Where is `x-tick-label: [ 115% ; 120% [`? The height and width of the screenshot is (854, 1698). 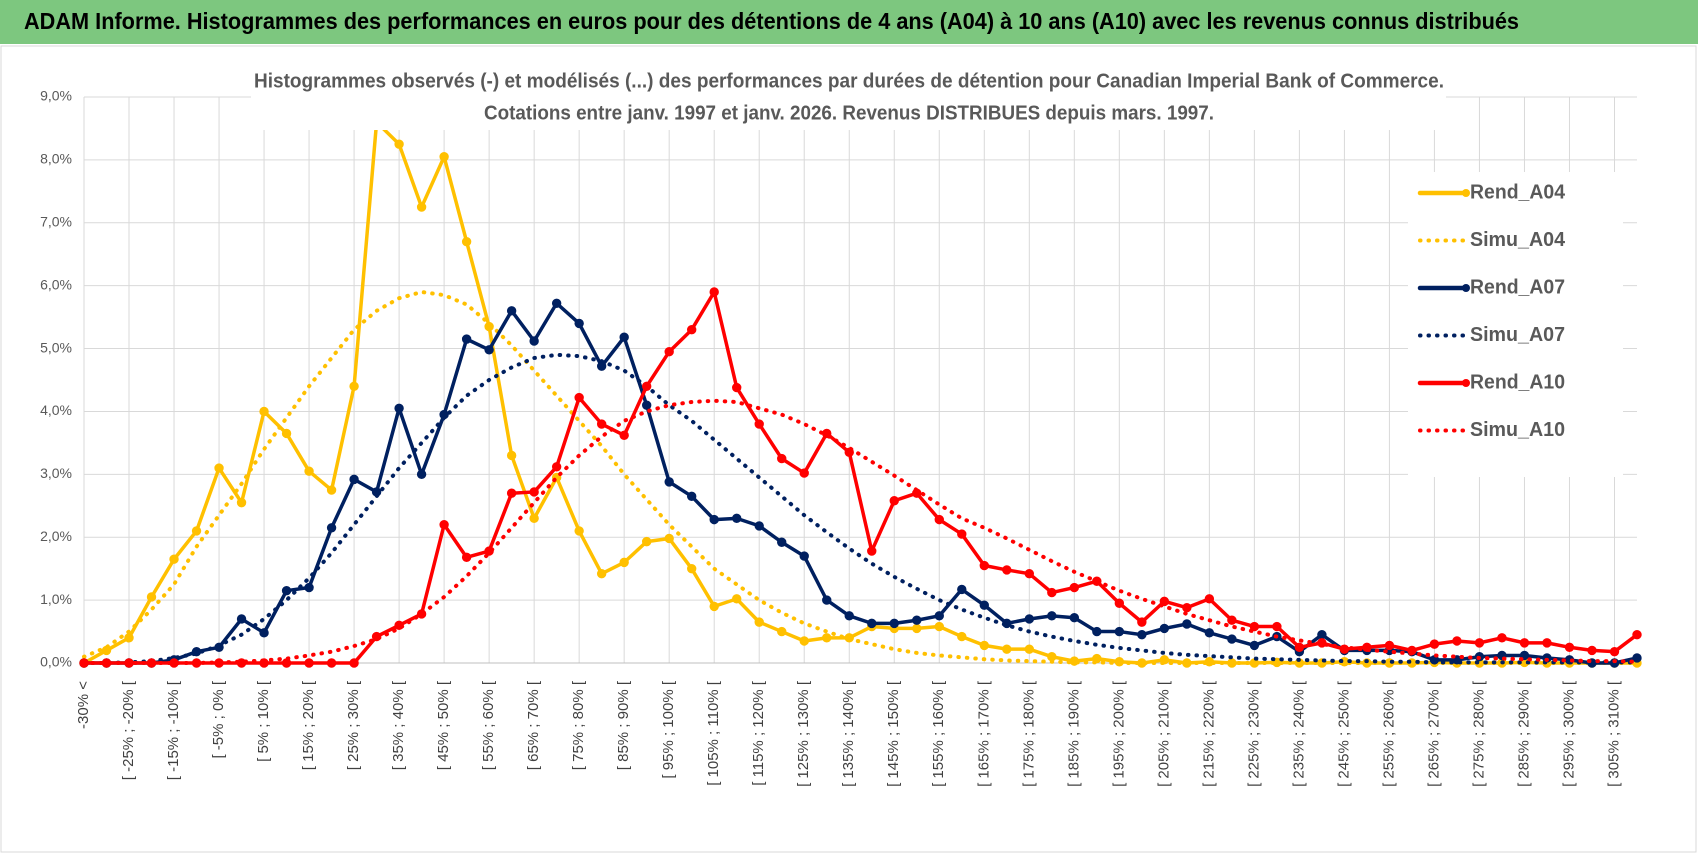
x-tick-label: [ 115% ; 120% [ is located at coordinates (758, 733).